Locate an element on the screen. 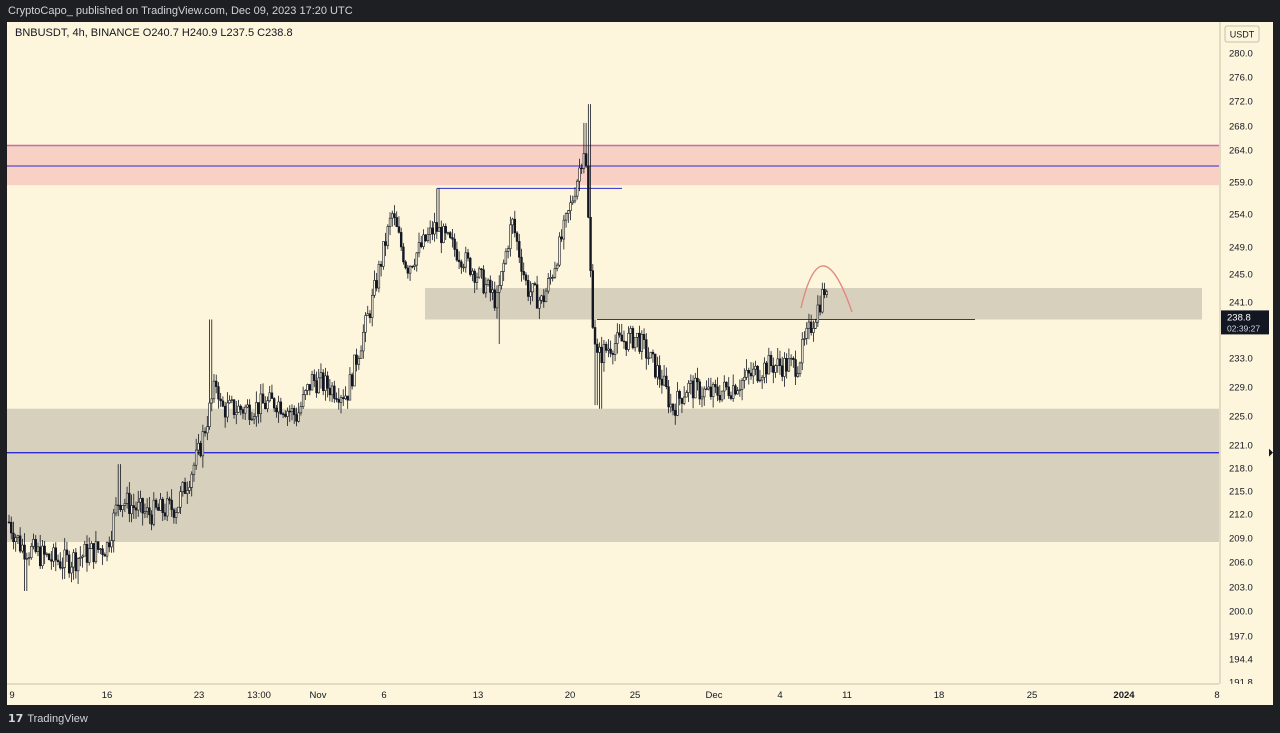  currency-label-box is located at coordinates (1242, 34).